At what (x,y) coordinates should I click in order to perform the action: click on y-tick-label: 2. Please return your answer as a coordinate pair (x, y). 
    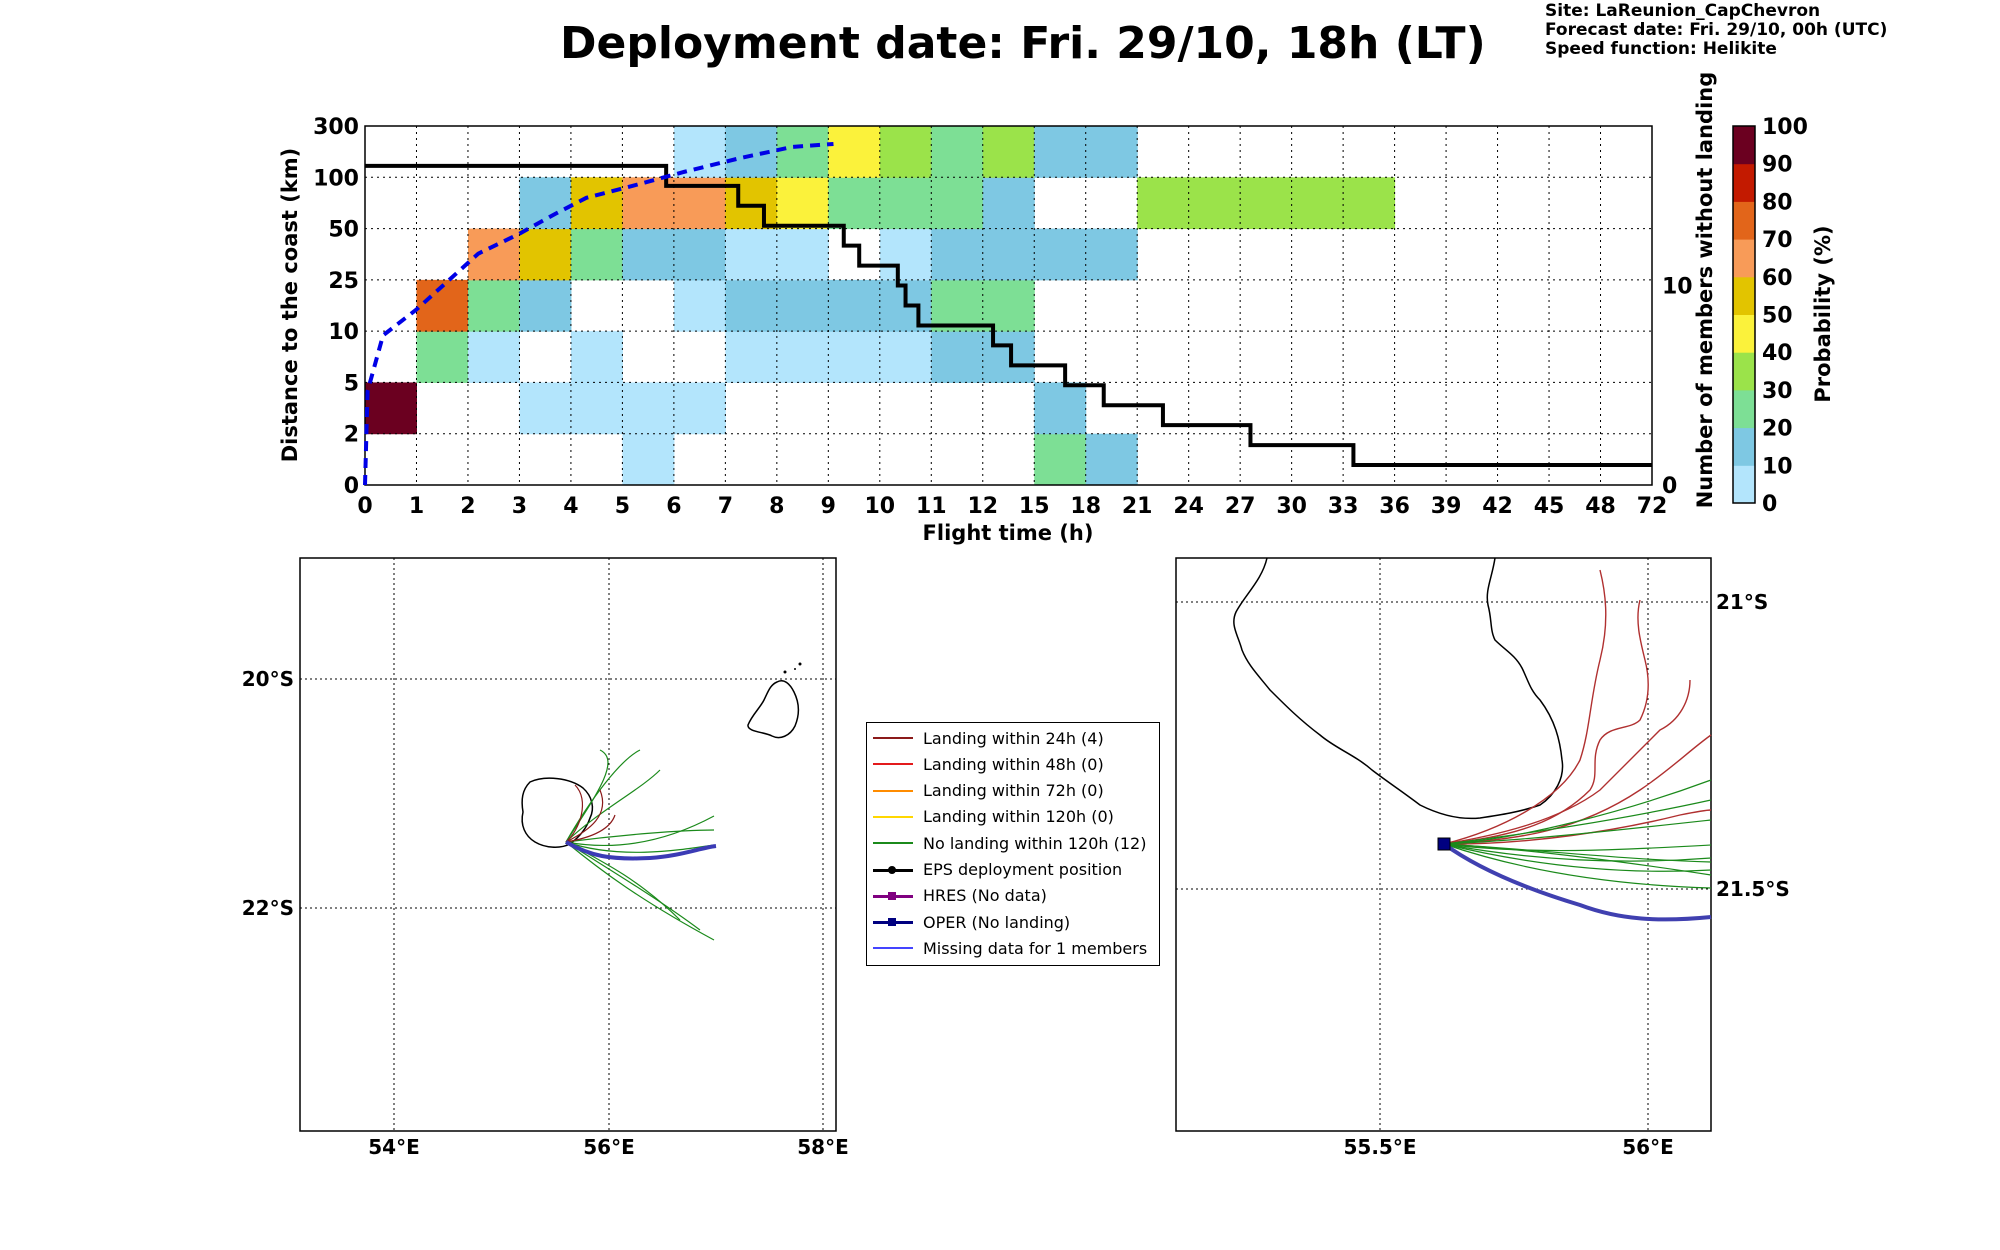
    Looking at the image, I should click on (351, 435).